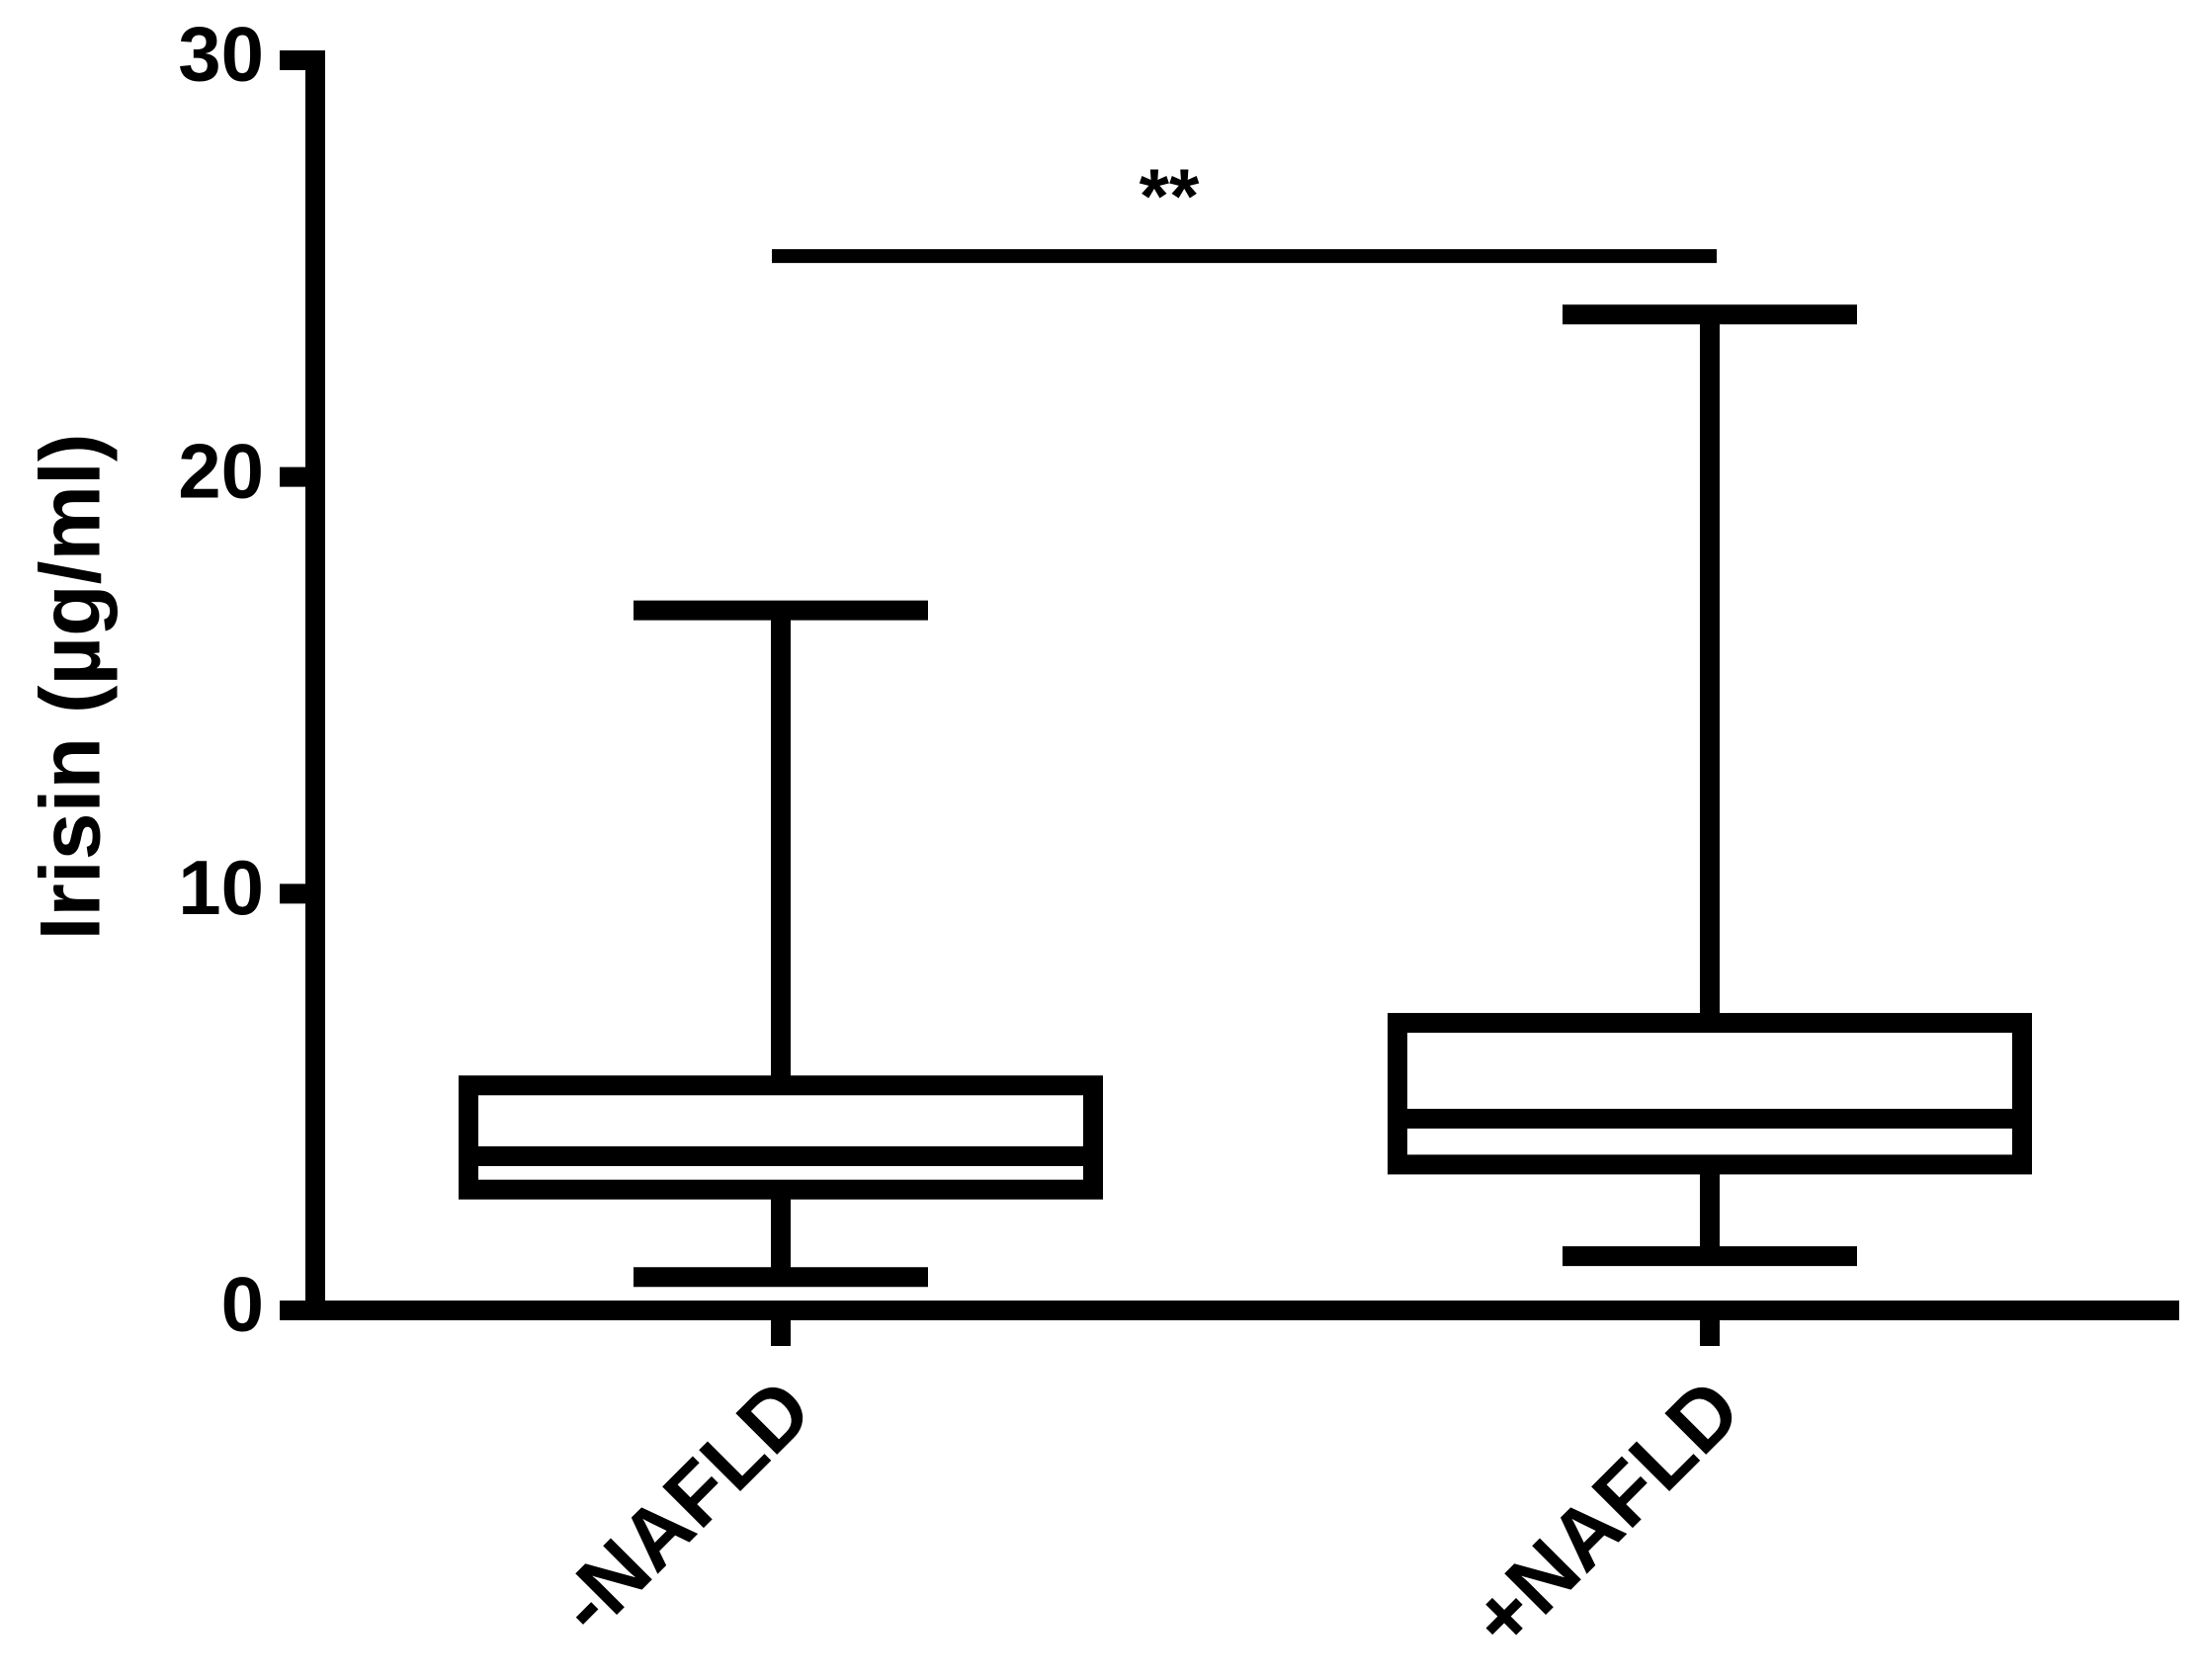  I want to click on x-tick-label: +NAFLD, so click(1605, 1514).